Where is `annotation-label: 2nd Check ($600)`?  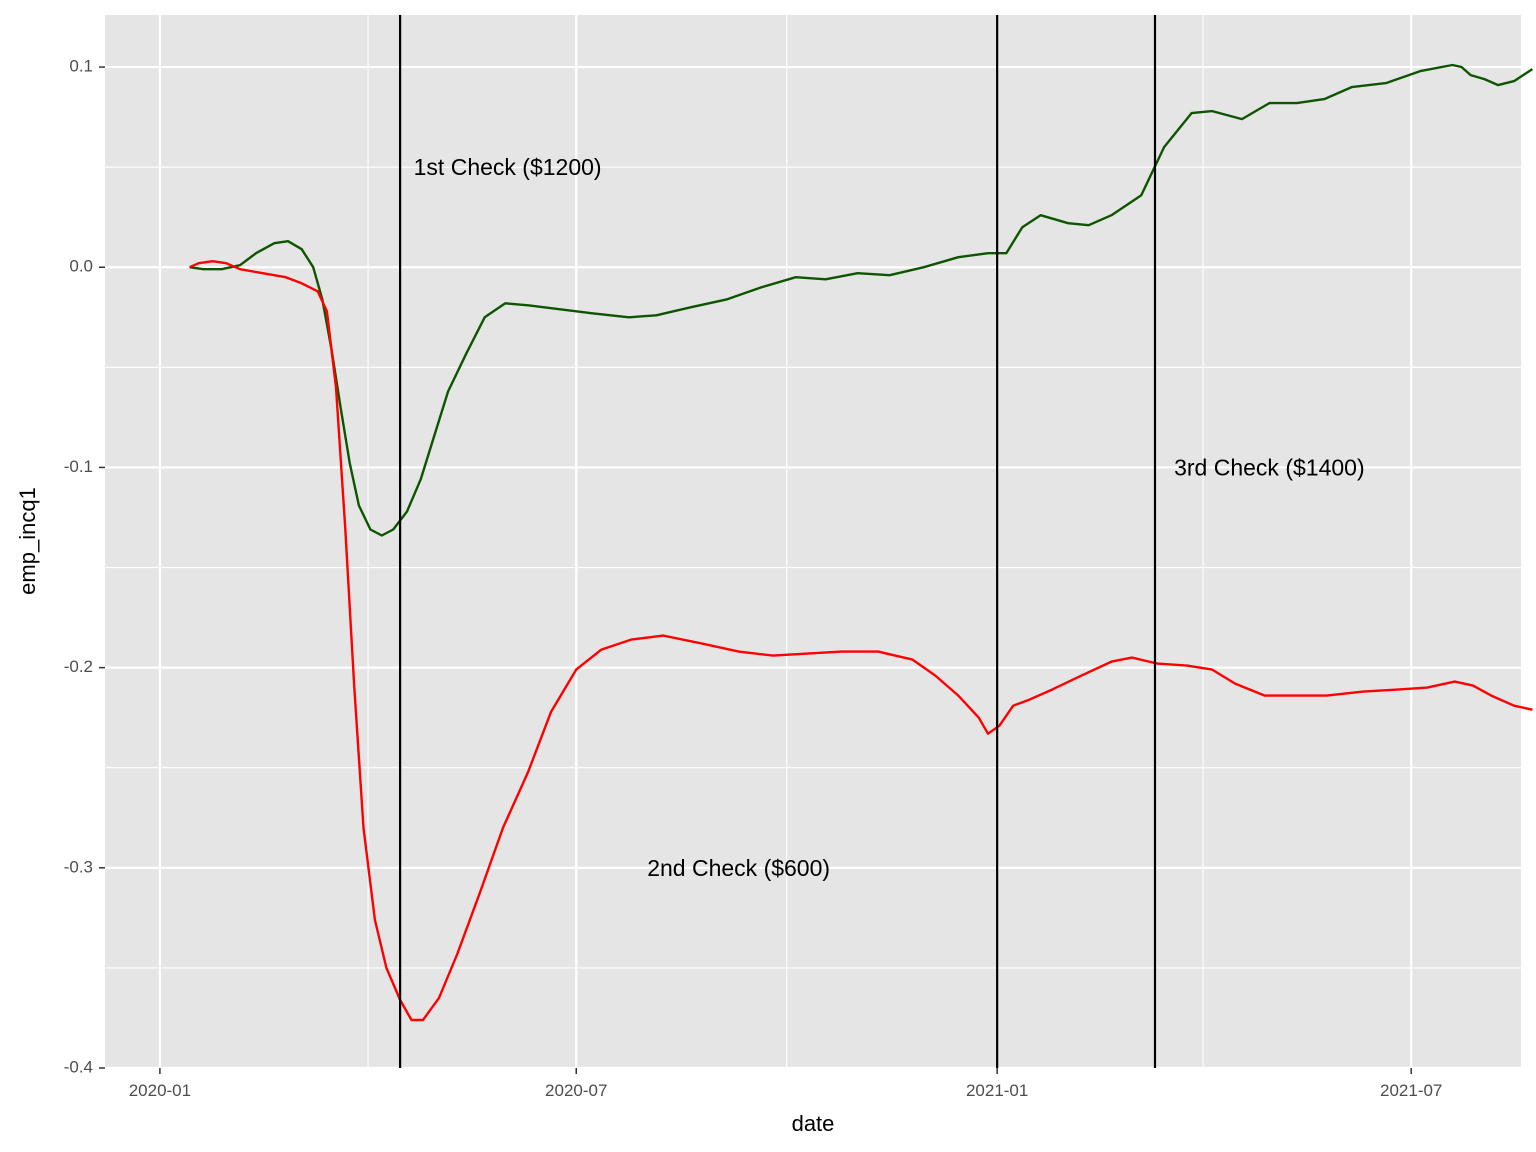
annotation-label: 2nd Check ($600) is located at coordinates (738, 868).